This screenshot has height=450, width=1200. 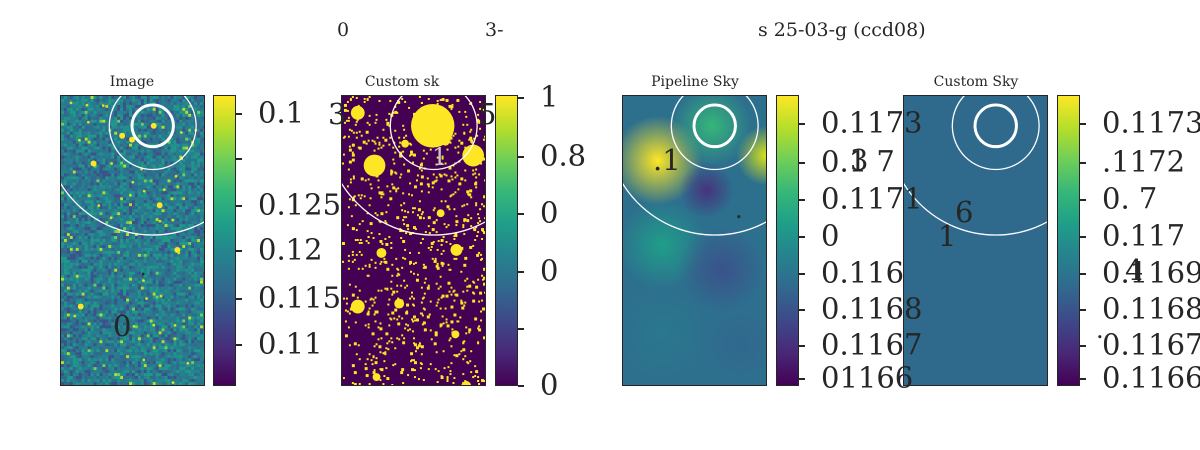 I want to click on pipeline-sky-panel, so click(x=694, y=240).